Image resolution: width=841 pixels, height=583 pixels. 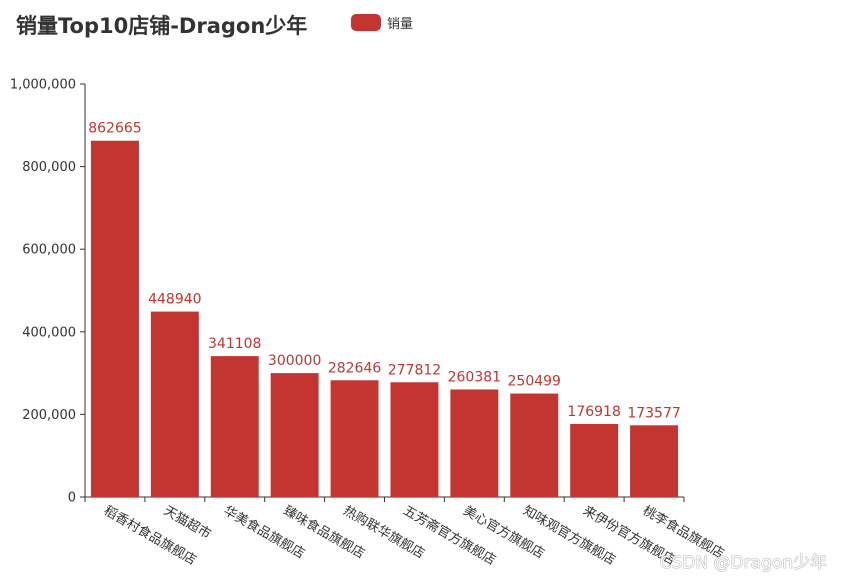 I want to click on bar-value-label: 260381, so click(x=474, y=377).